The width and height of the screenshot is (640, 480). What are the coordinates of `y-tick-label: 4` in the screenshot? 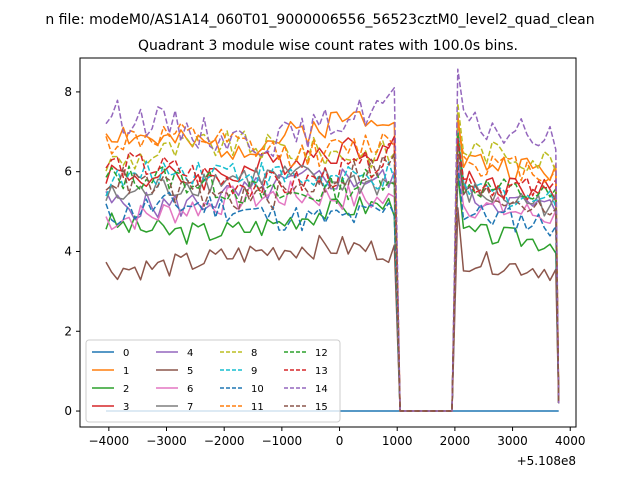 It's located at (68, 251).